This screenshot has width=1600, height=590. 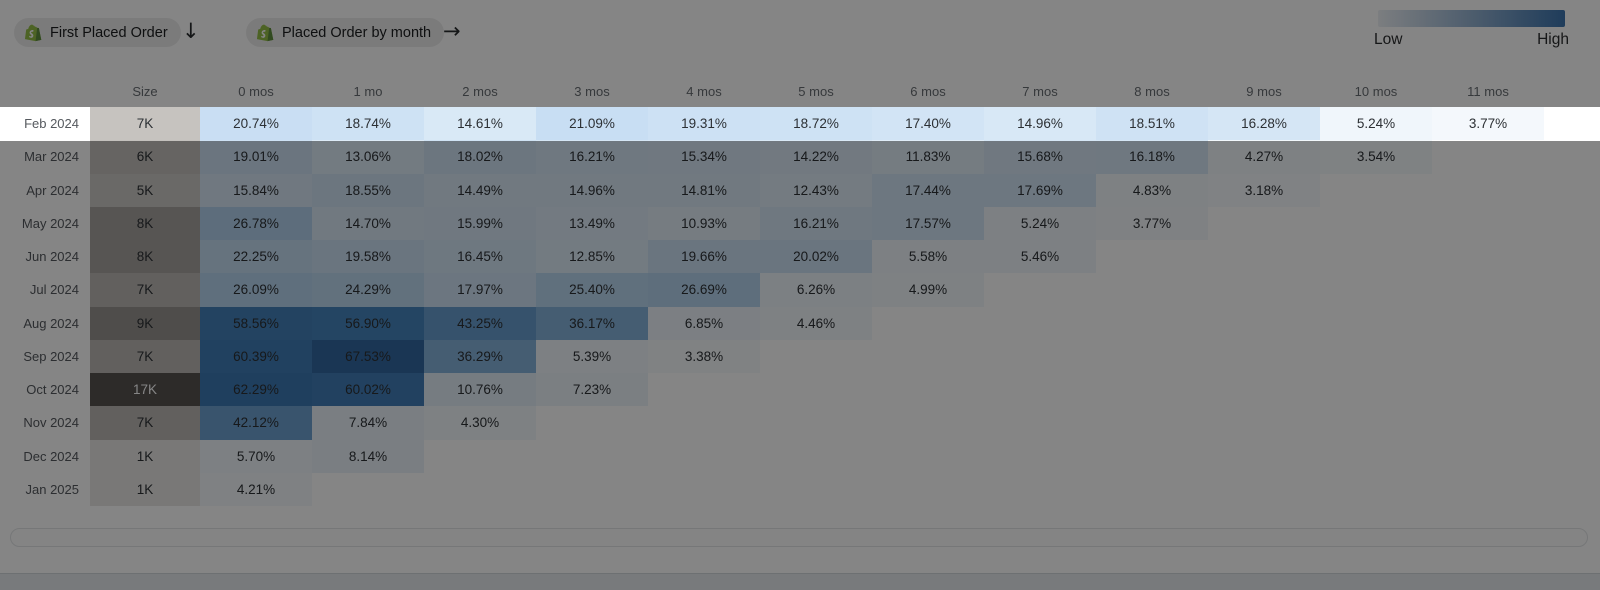 I want to click on heatmap-cell: 4.83%, so click(x=1152, y=190).